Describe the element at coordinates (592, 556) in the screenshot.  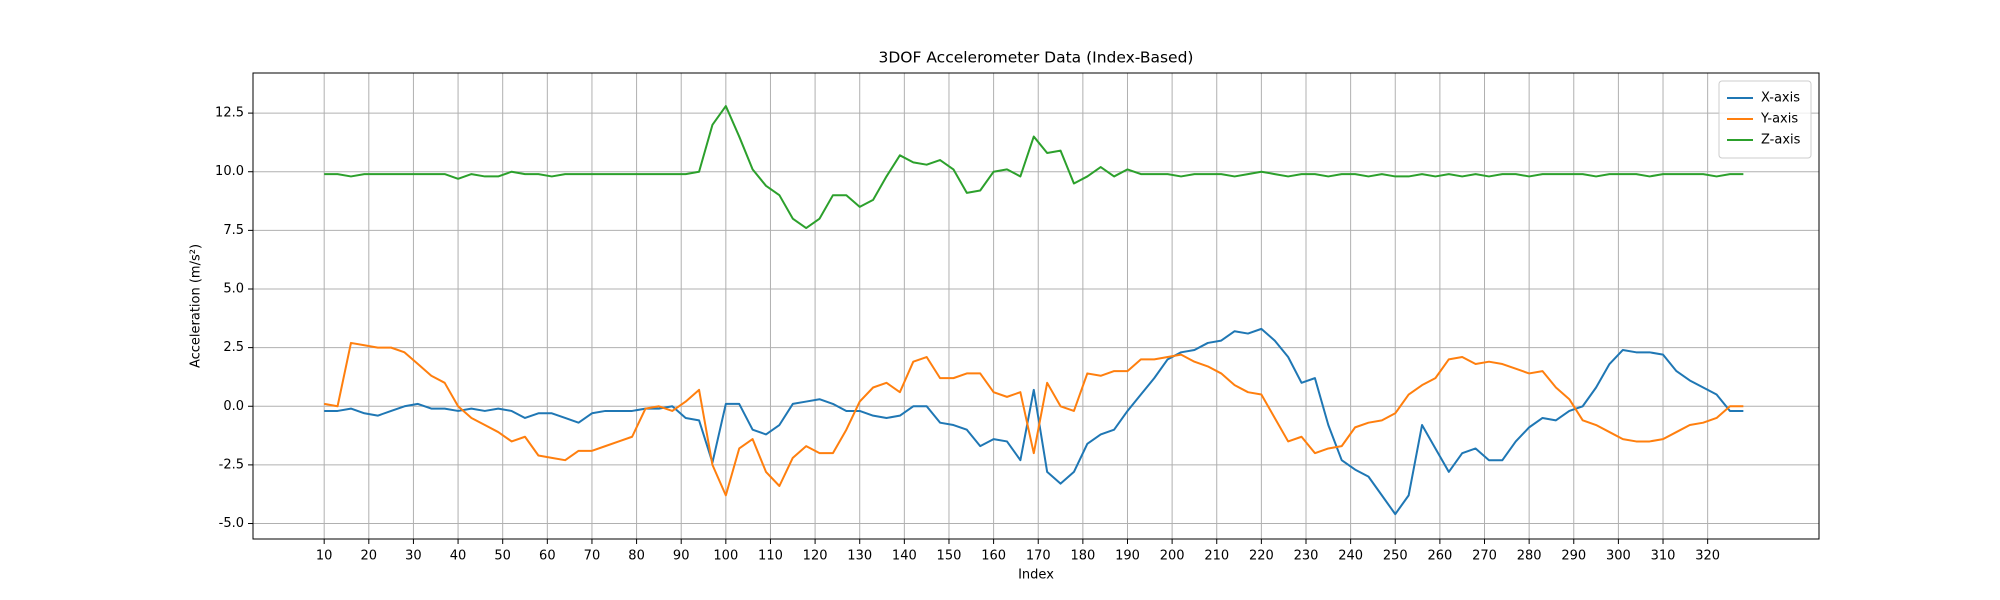
I see `x-tick-label: 70` at that location.